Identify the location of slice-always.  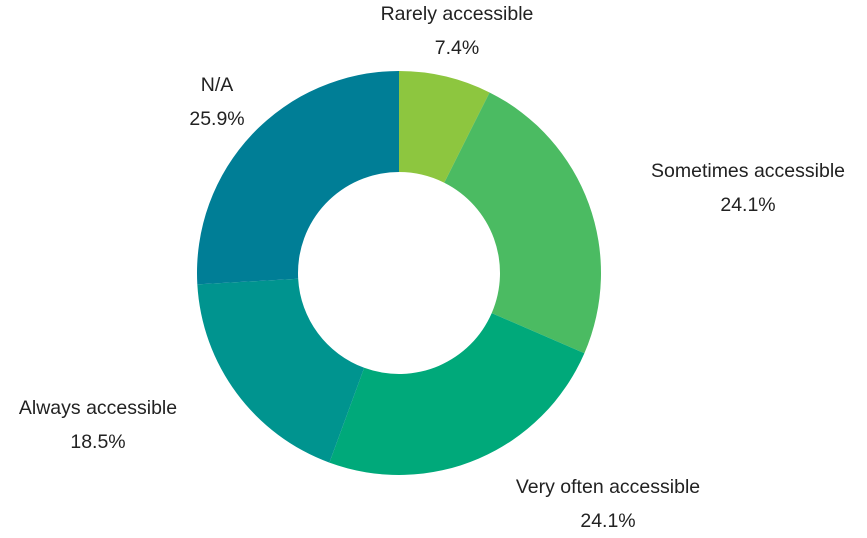
(281, 370).